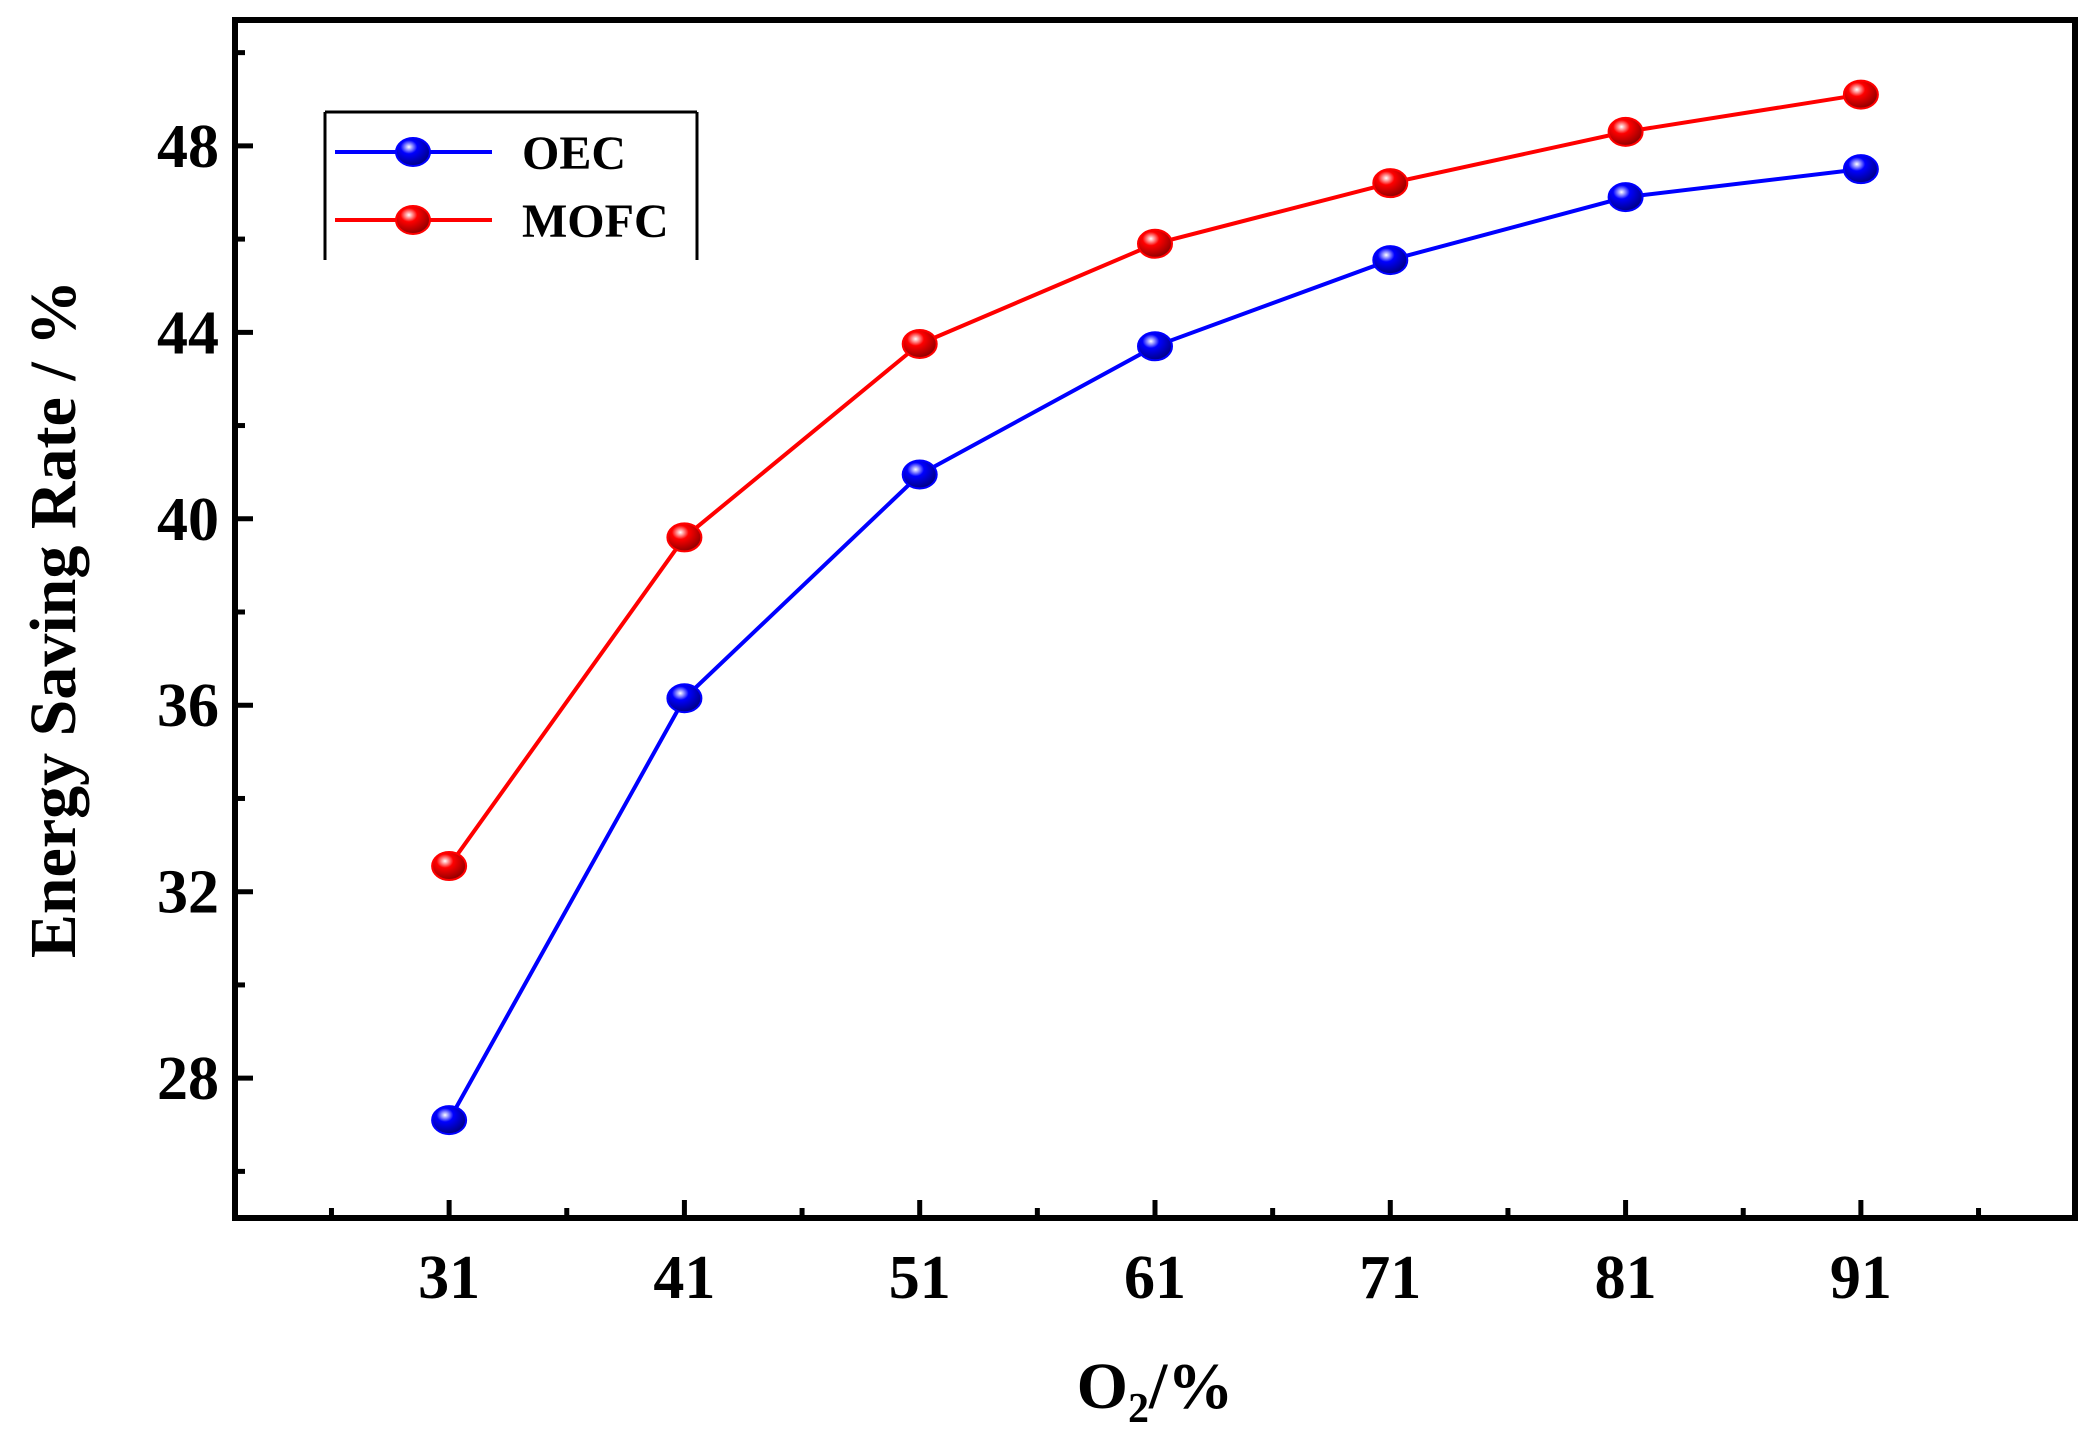  What do you see at coordinates (413, 152) in the screenshot?
I see `legend-marker-oec` at bounding box center [413, 152].